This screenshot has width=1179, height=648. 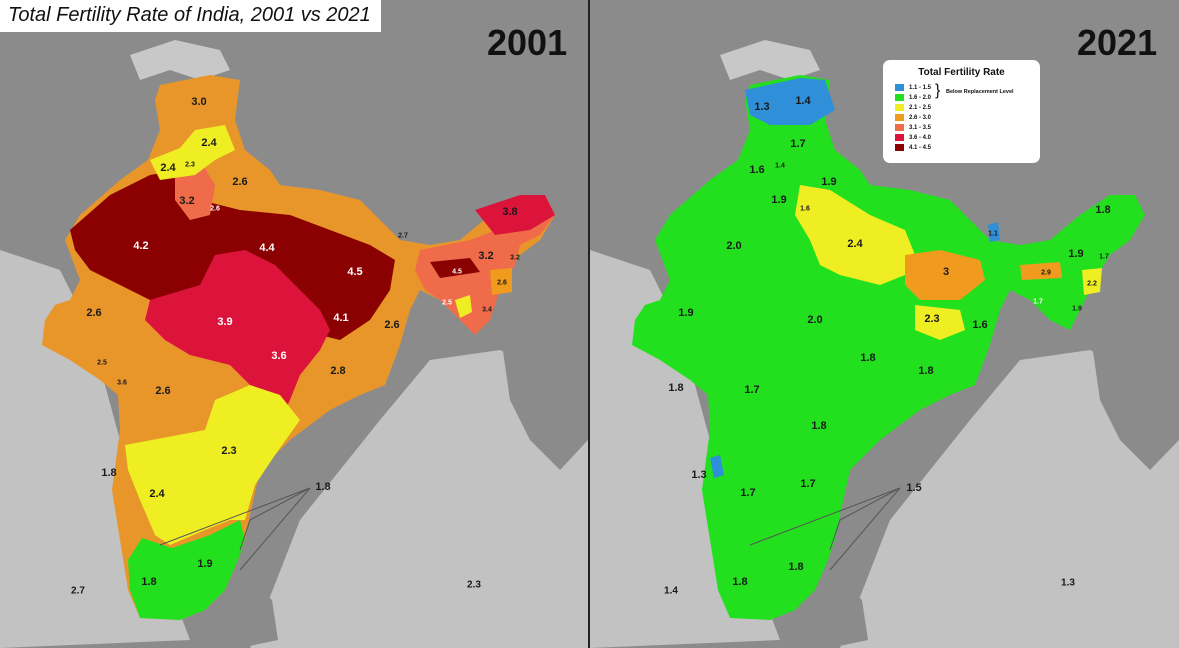 I want to click on madhya-pradesh-2001, so click(x=237, y=335).